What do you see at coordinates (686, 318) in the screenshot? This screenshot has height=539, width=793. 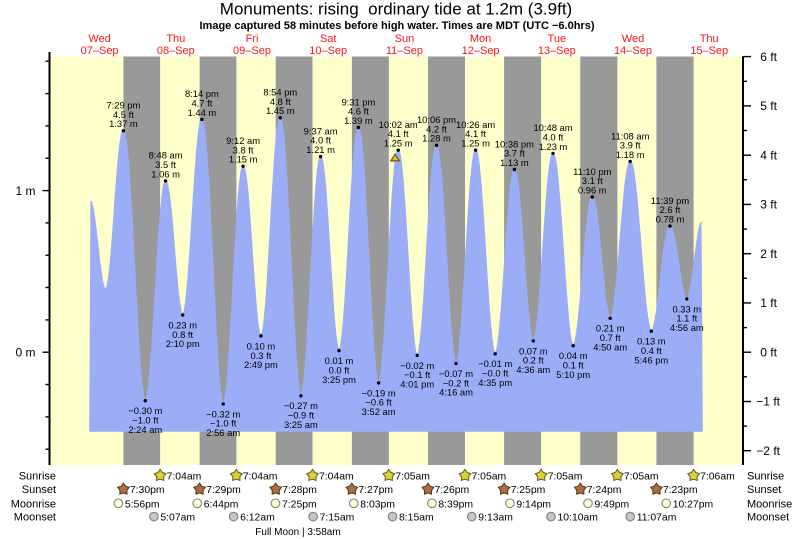 I see `svg-text: 1.1 ft` at bounding box center [686, 318].